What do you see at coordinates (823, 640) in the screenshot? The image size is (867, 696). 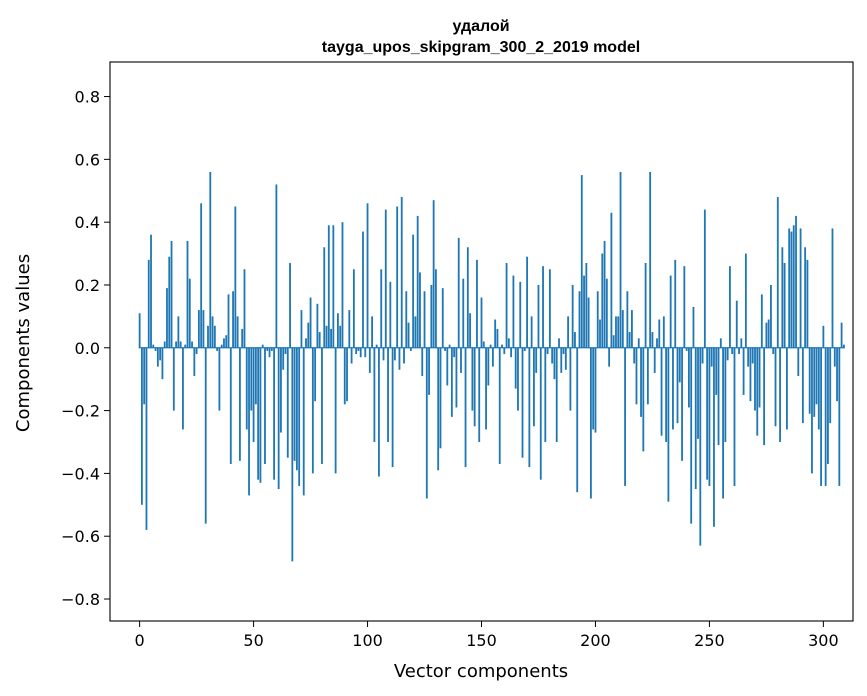 I see `x-tick-label: 300` at bounding box center [823, 640].